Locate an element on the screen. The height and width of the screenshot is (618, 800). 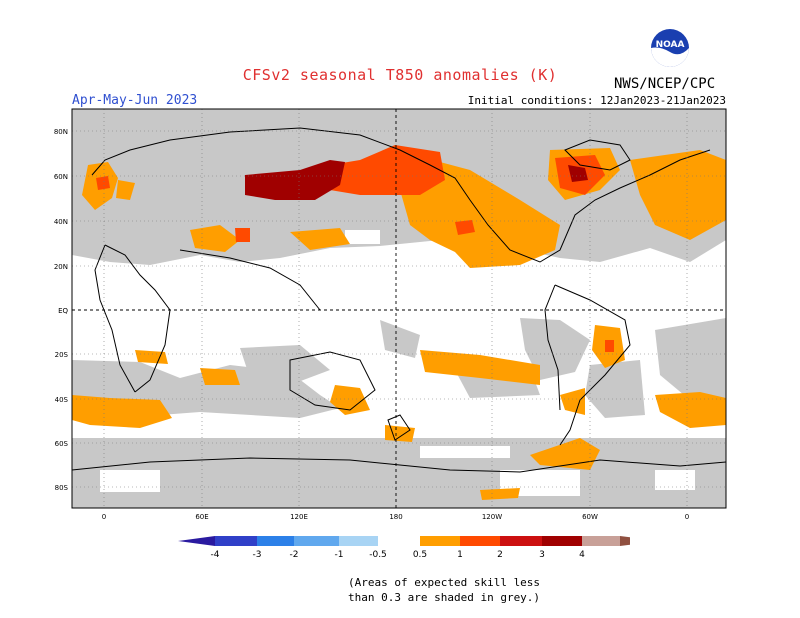
noaa-logo-icon: NOAA is located at coordinates (670, 48).